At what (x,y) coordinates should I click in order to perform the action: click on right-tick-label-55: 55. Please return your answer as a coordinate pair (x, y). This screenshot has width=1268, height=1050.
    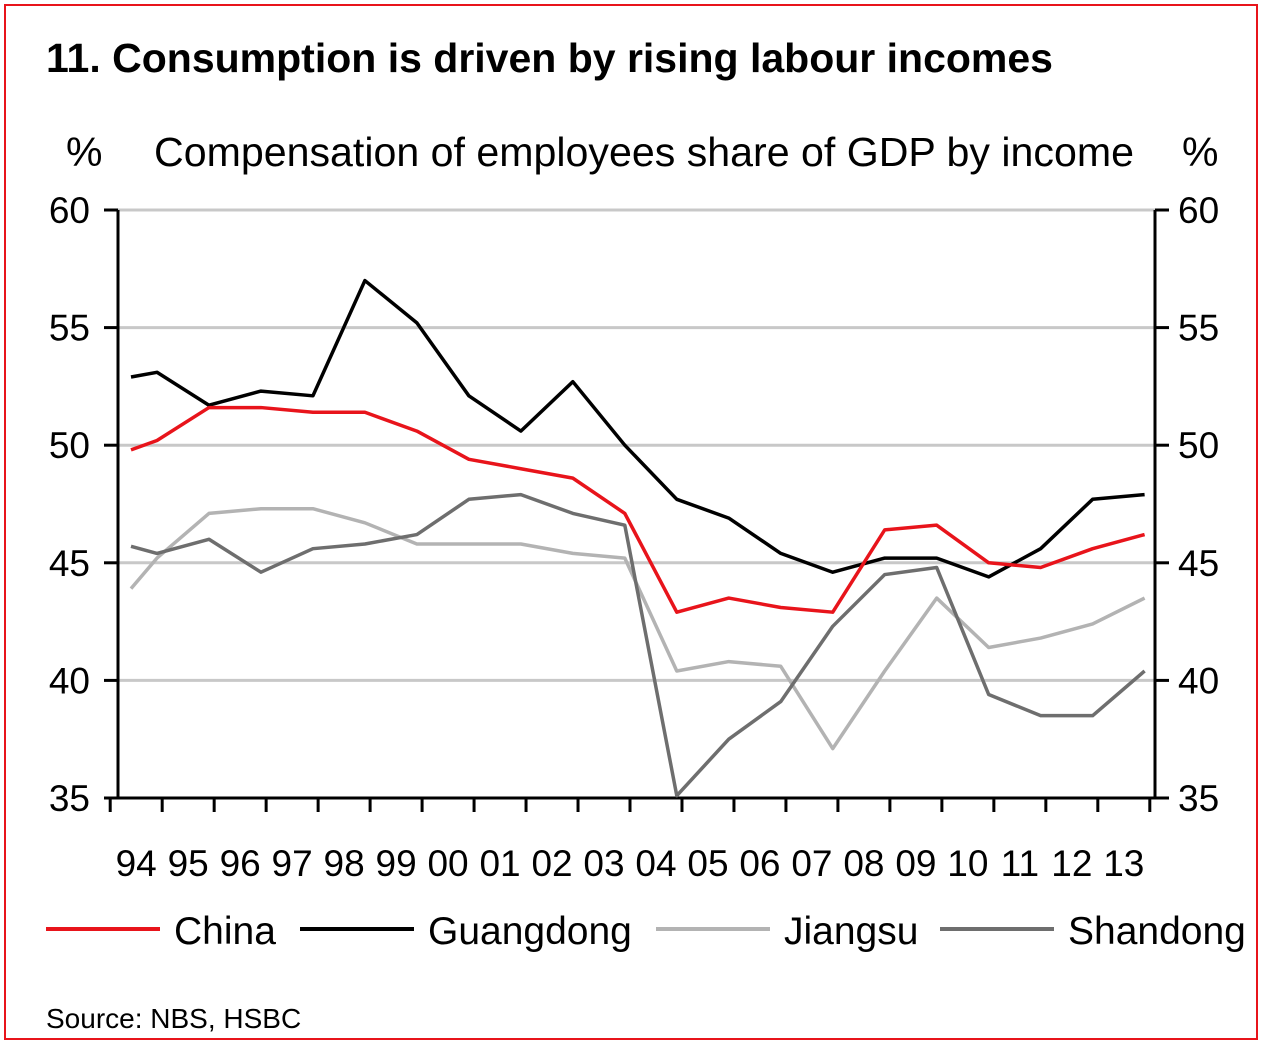
    Looking at the image, I should click on (1198, 328).